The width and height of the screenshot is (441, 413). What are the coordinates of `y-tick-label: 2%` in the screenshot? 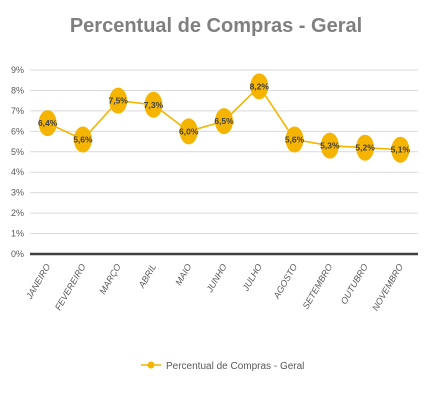 It's located at (17, 213).